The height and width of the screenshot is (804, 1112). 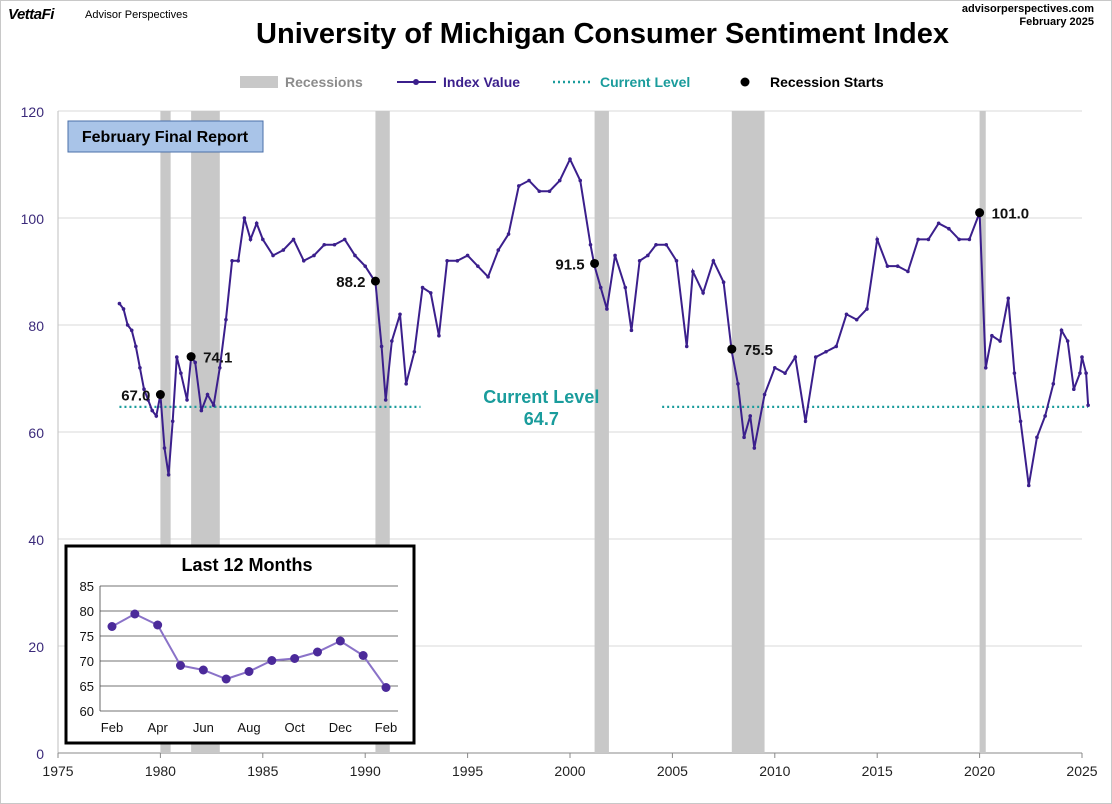 What do you see at coordinates (160, 771) in the screenshot?
I see `x-tick-label: 1980` at bounding box center [160, 771].